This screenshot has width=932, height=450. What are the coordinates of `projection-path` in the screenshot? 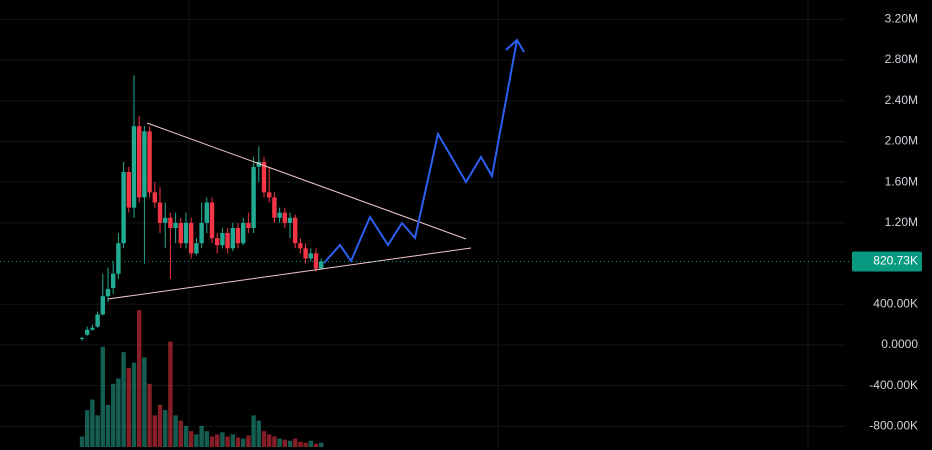 It's located at (420, 151).